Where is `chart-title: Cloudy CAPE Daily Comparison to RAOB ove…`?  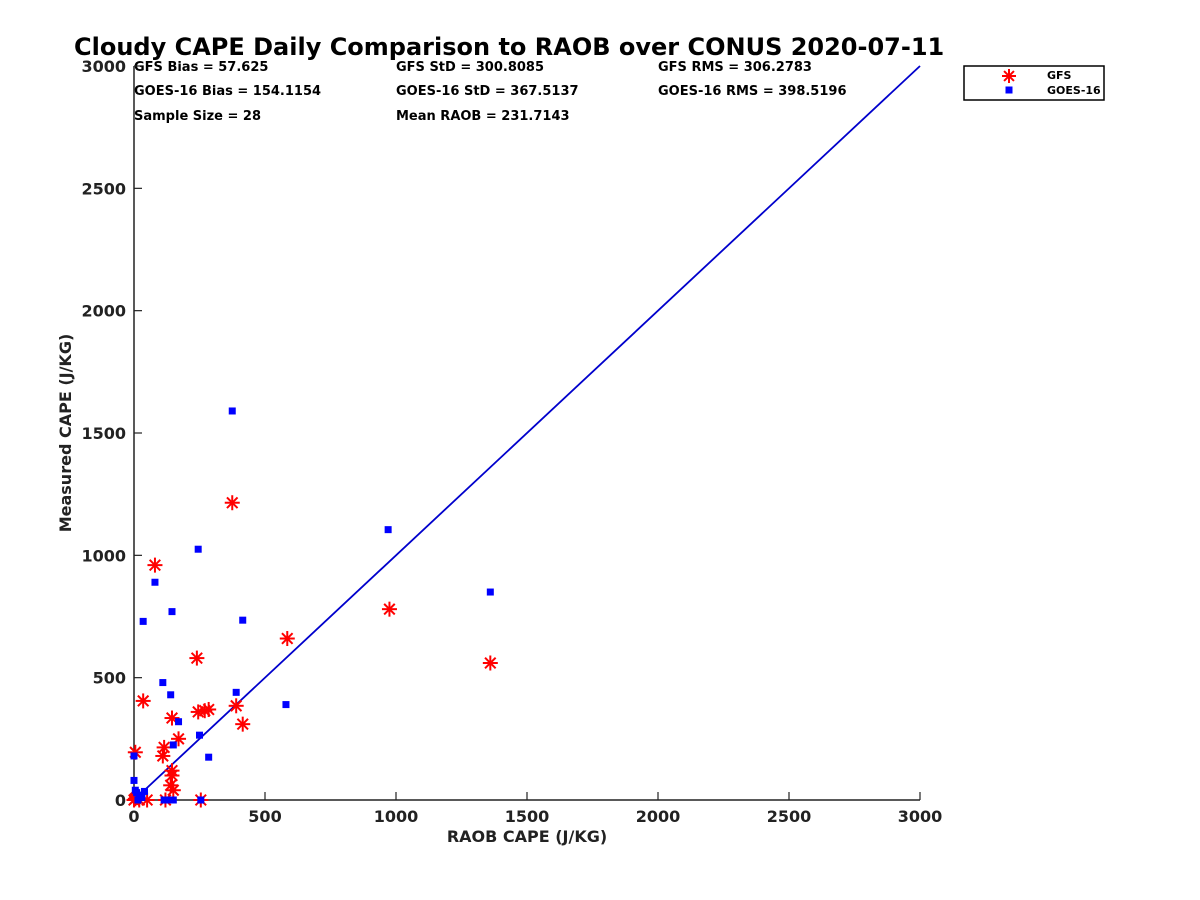
chart-title: Cloudy CAPE Daily Comparison to RAOB ove… is located at coordinates (509, 47).